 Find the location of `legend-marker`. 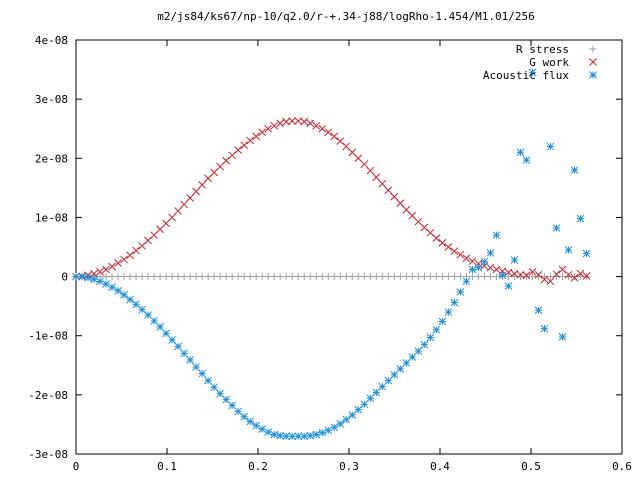

legend-marker is located at coordinates (593, 62).